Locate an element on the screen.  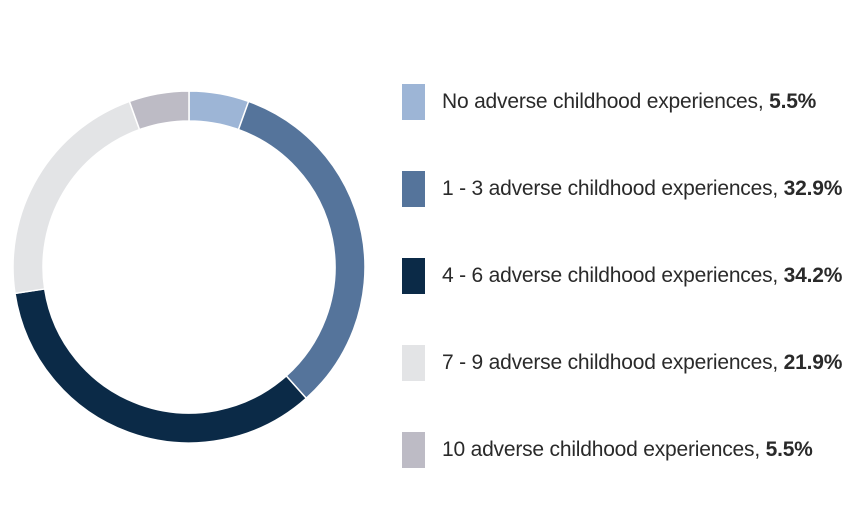
legend-item-10: 10 adverse childhood experiences, 5.5% is located at coordinates (622, 450).